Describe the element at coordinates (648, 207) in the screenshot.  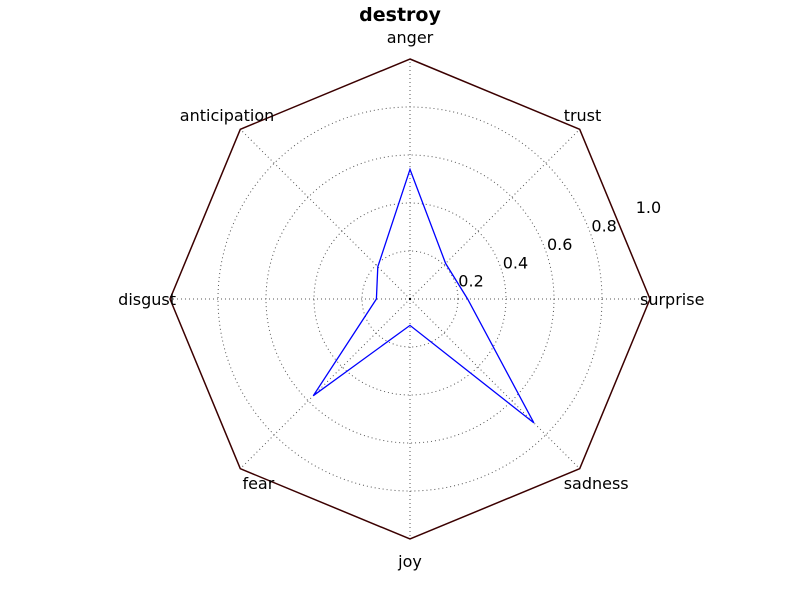
I see `tick-label-4: 1.0` at that location.